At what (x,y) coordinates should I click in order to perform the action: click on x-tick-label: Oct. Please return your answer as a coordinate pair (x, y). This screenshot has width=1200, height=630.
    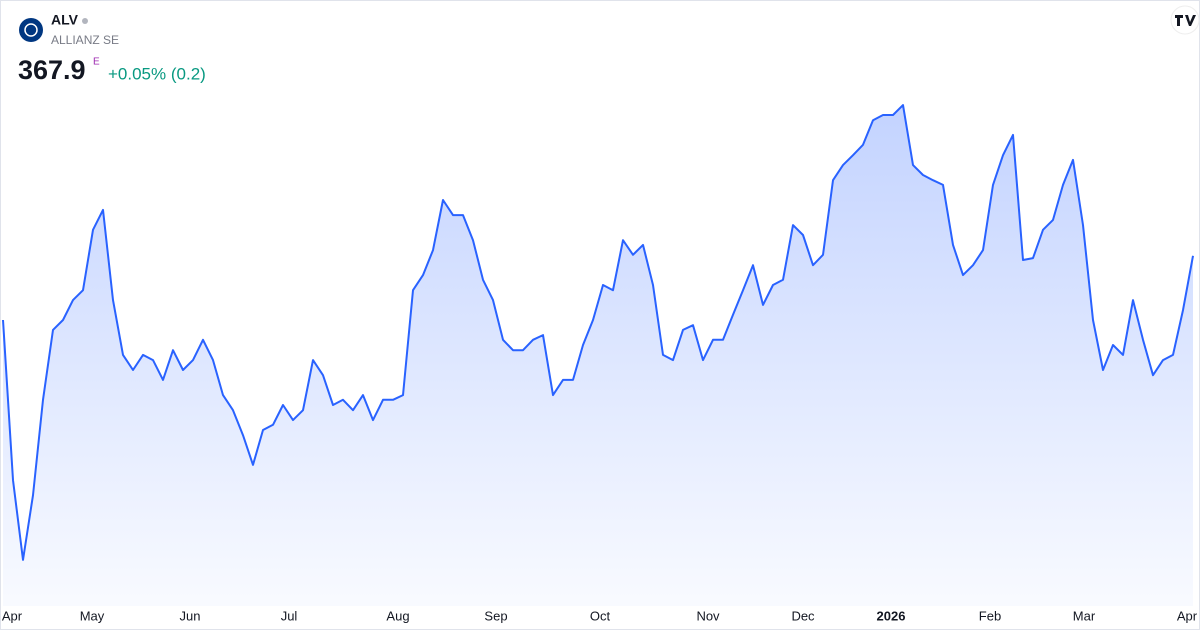
    Looking at the image, I should click on (600, 615).